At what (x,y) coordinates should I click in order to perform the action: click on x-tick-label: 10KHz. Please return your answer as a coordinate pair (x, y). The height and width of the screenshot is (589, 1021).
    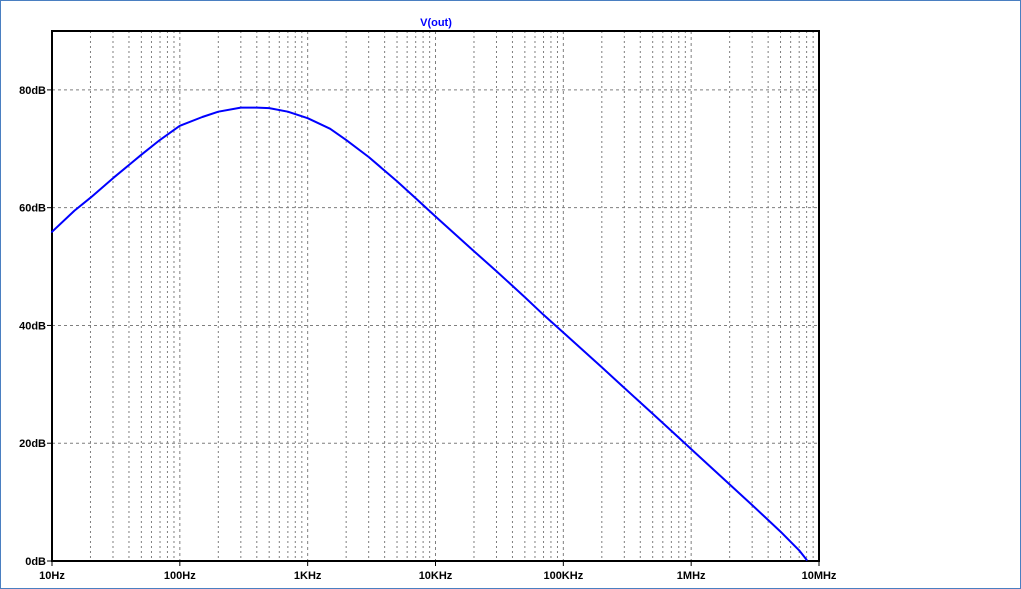
    Looking at the image, I should click on (436, 576).